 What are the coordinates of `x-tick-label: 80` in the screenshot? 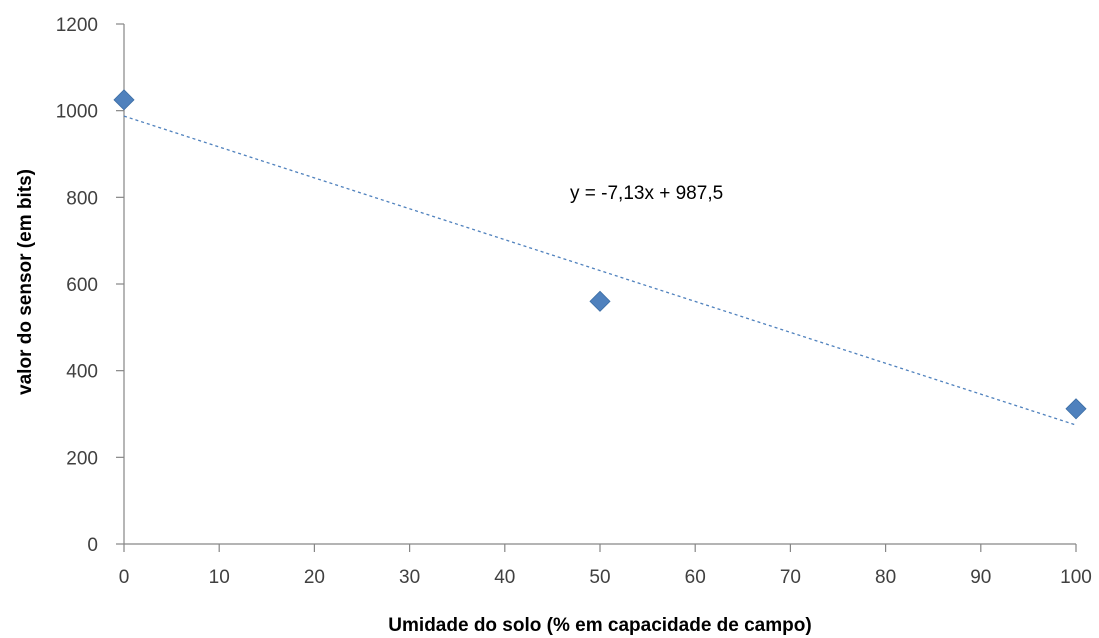 It's located at (885, 577).